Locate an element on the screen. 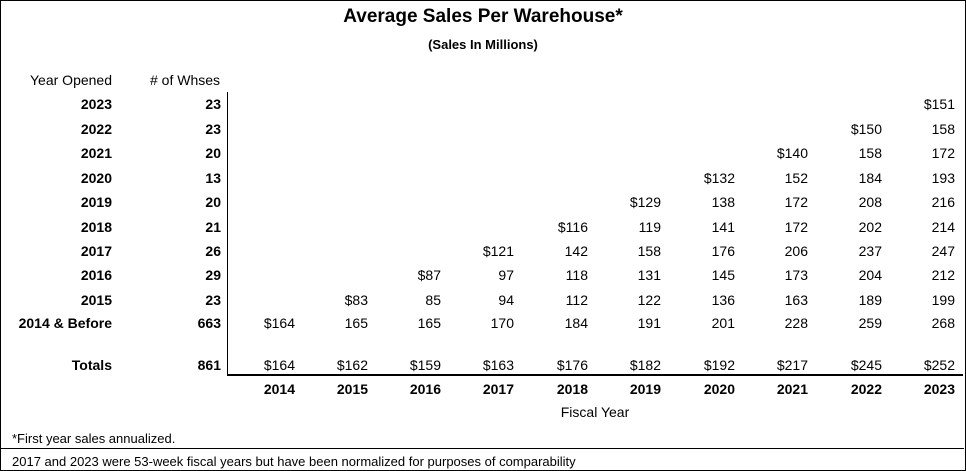 This screenshot has width=966, height=471. row-num-whses: 21 is located at coordinates (213, 227).